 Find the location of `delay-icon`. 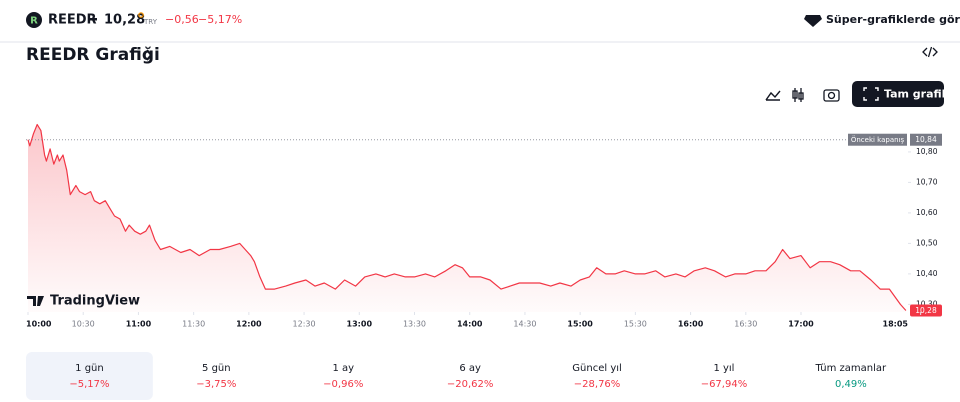

delay-icon is located at coordinates (141, 15).